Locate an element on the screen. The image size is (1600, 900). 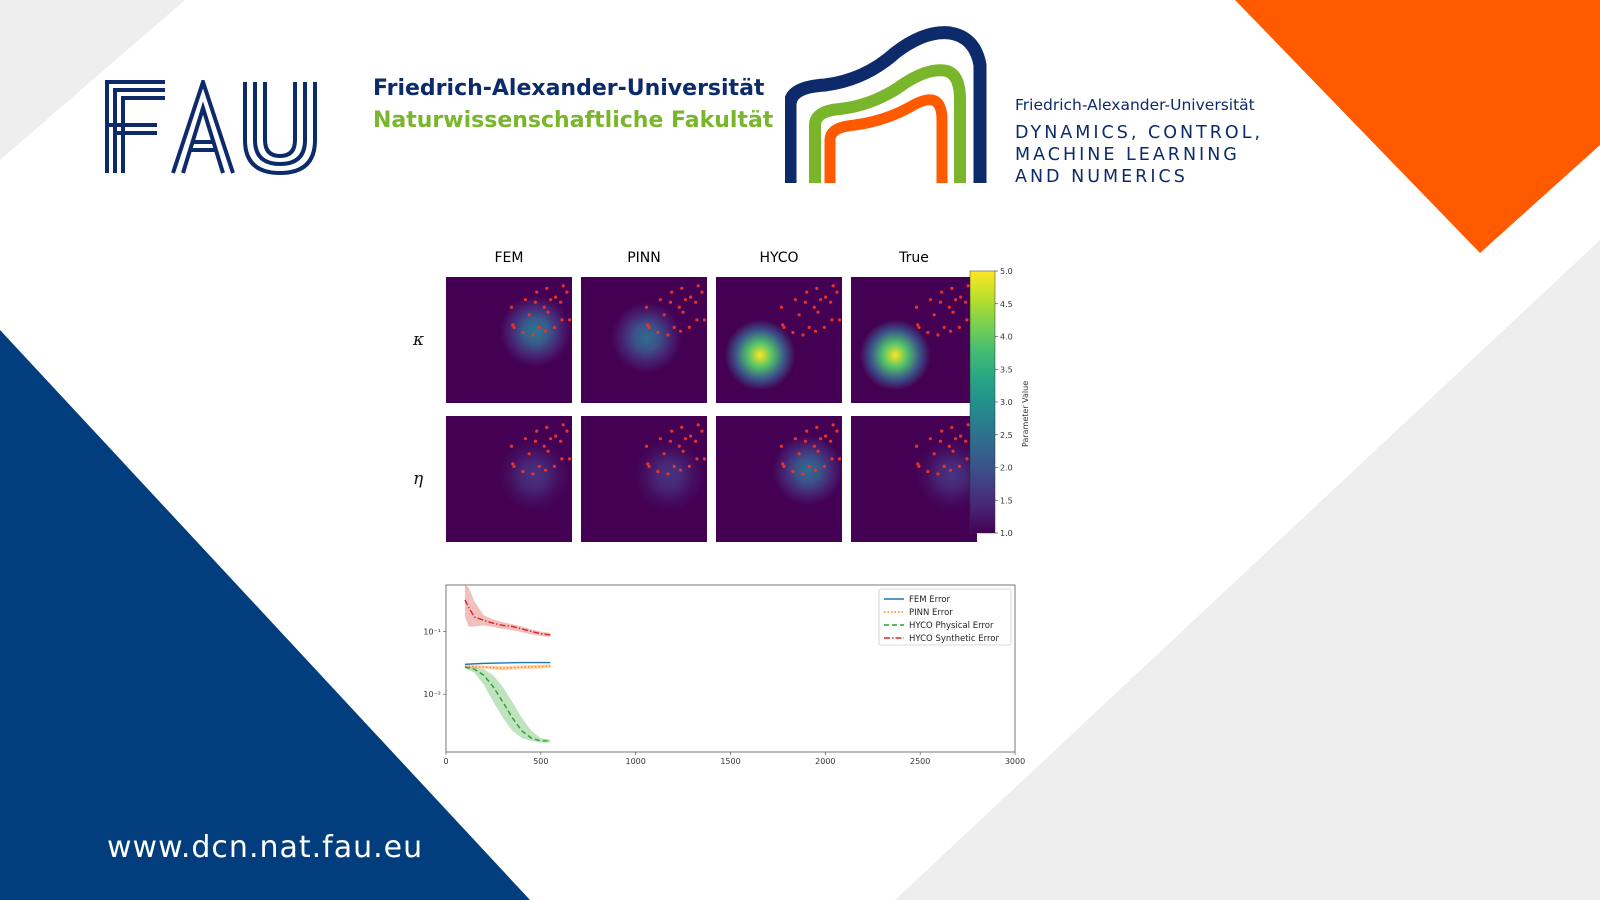
website-url: www.dcn.nat.fau.eu is located at coordinates (265, 847).